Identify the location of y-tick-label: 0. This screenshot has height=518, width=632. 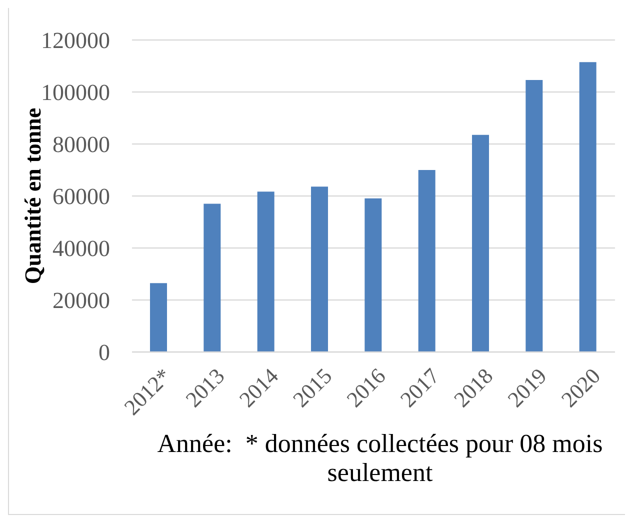
(104, 353).